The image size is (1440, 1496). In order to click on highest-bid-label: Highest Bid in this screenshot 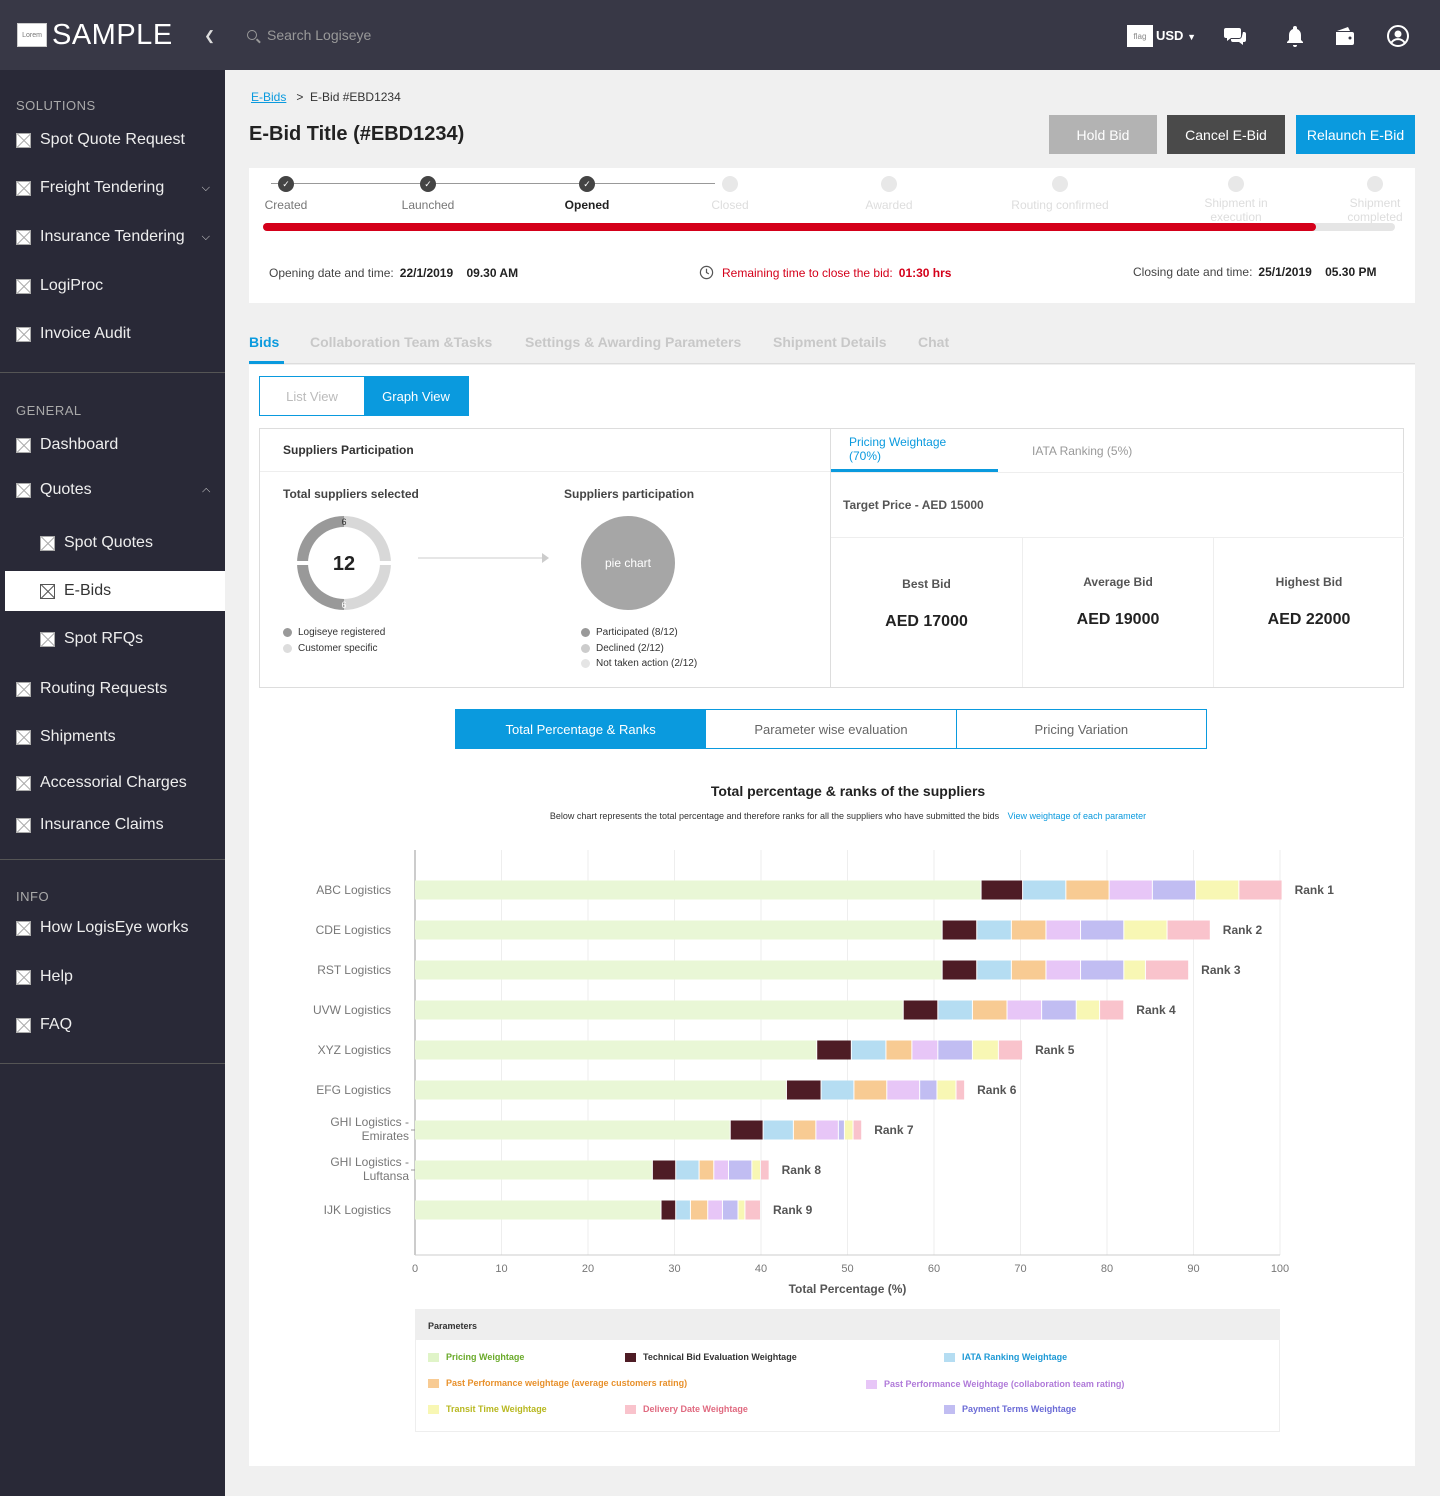, I will do `click(1309, 582)`.